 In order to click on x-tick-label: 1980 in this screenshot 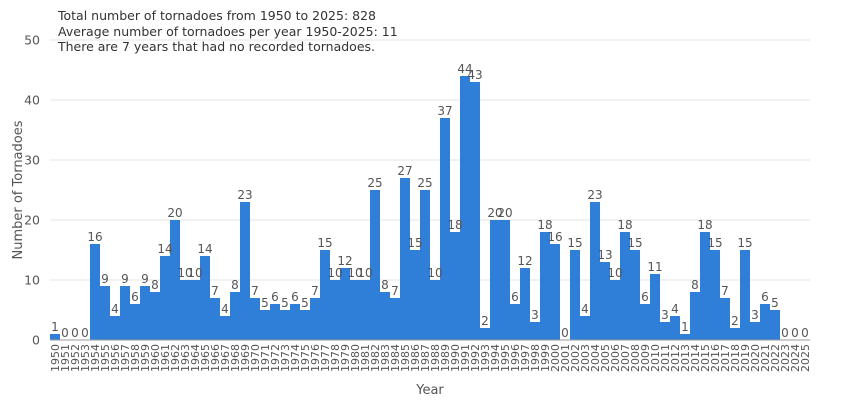, I will do `click(355, 358)`.